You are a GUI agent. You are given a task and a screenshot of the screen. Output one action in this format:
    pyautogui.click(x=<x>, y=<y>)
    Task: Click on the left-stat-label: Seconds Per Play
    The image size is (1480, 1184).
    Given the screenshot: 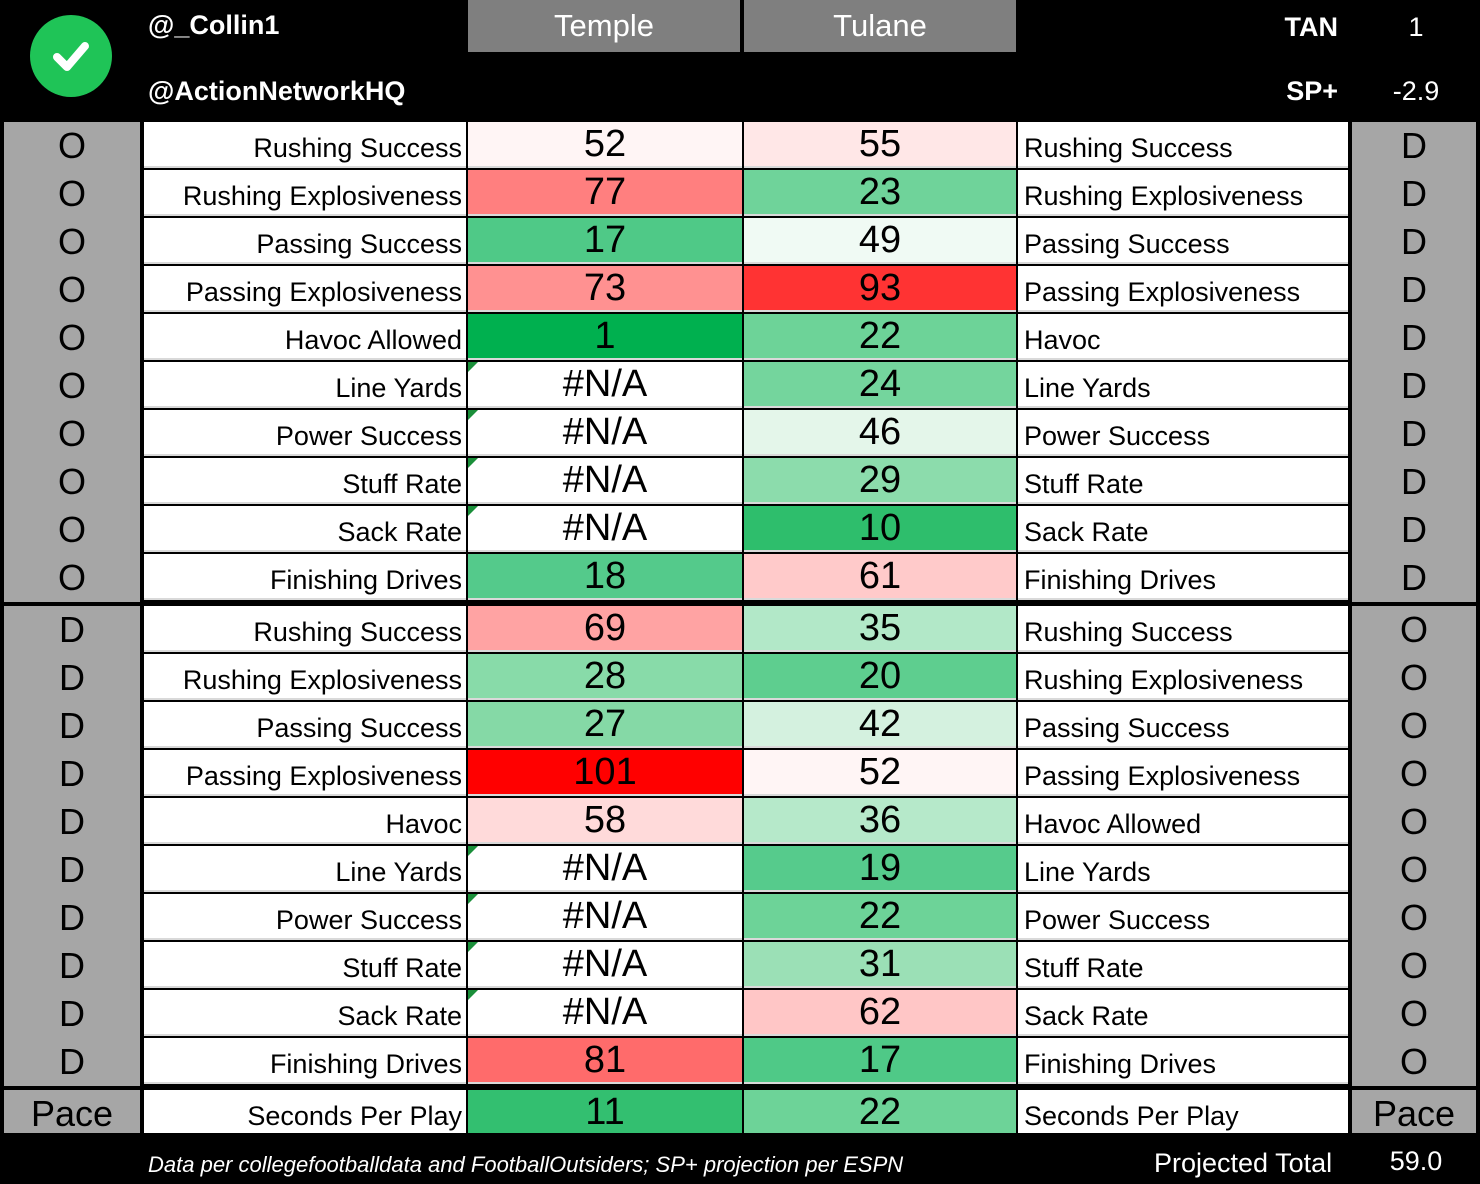 What is the action you would take?
    pyautogui.click(x=305, y=1113)
    